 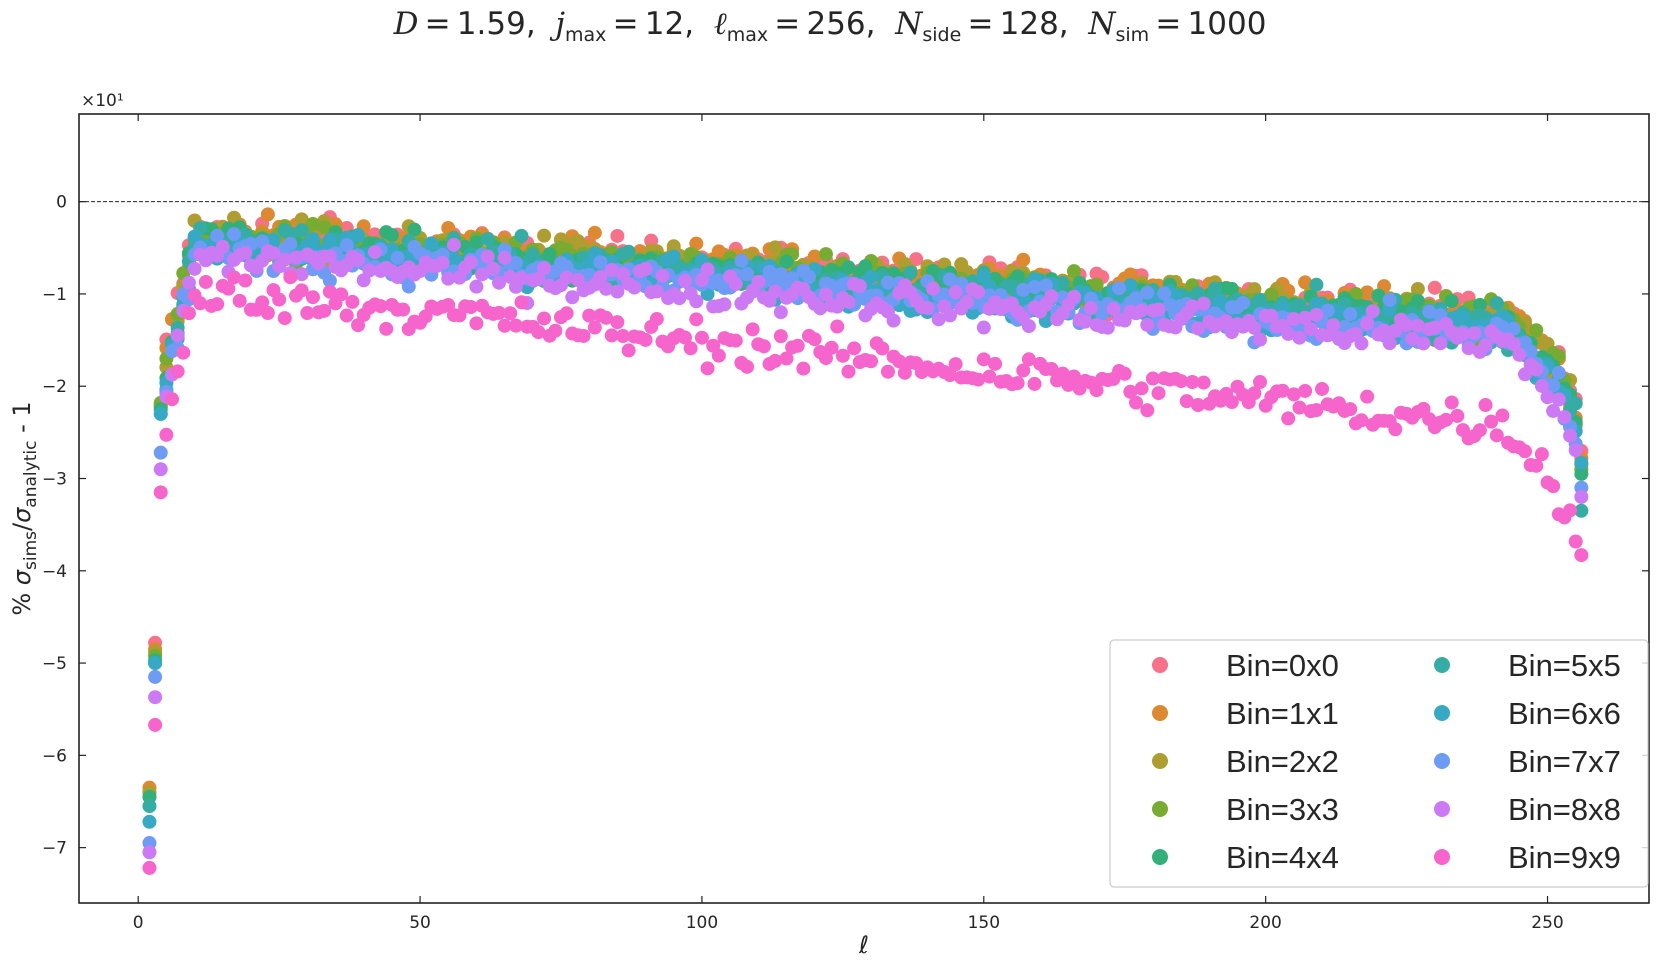 I want to click on title-nsim-value: 1000, so click(x=1227, y=24).